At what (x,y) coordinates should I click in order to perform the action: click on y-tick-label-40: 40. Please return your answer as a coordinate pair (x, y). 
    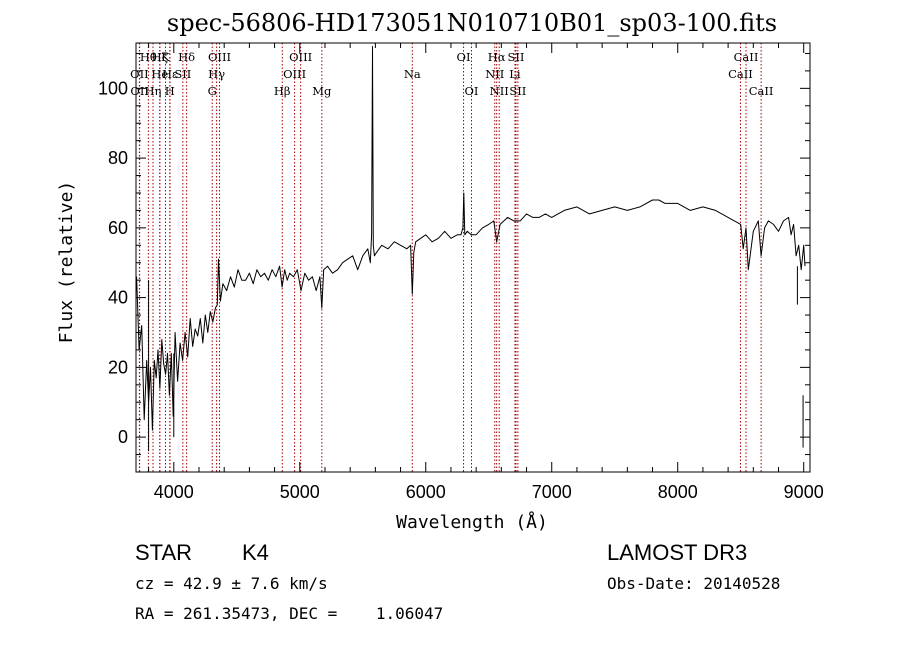
    Looking at the image, I should click on (118, 298).